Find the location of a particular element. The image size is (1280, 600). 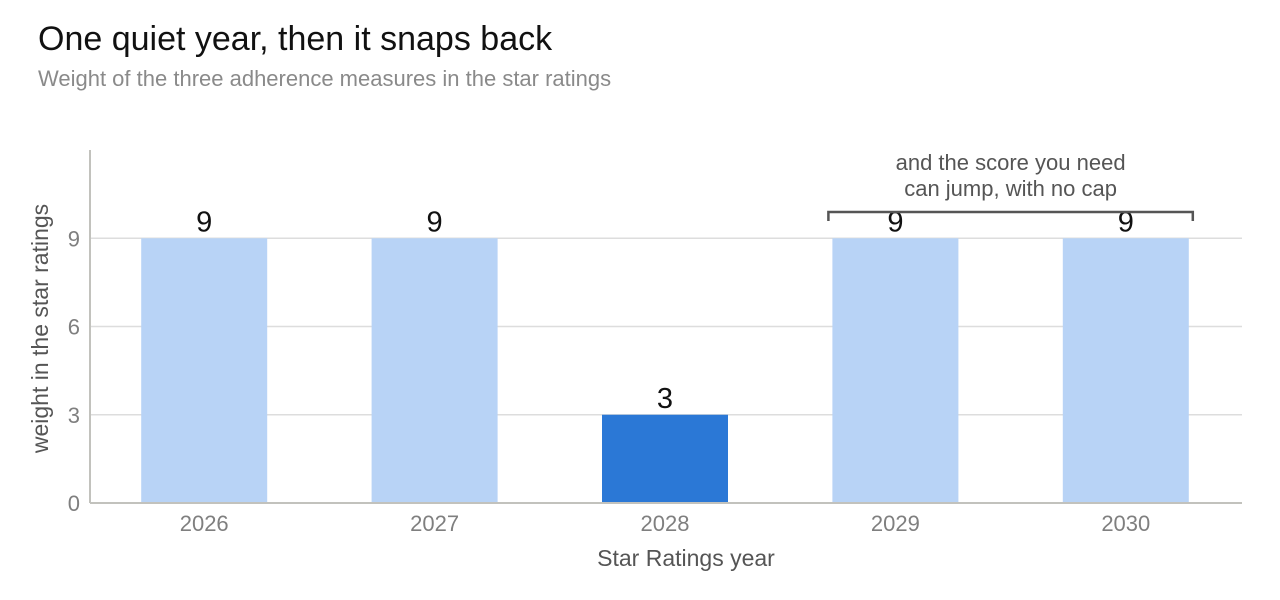

x-axis-title: Star Ratings year is located at coordinates (686, 558).